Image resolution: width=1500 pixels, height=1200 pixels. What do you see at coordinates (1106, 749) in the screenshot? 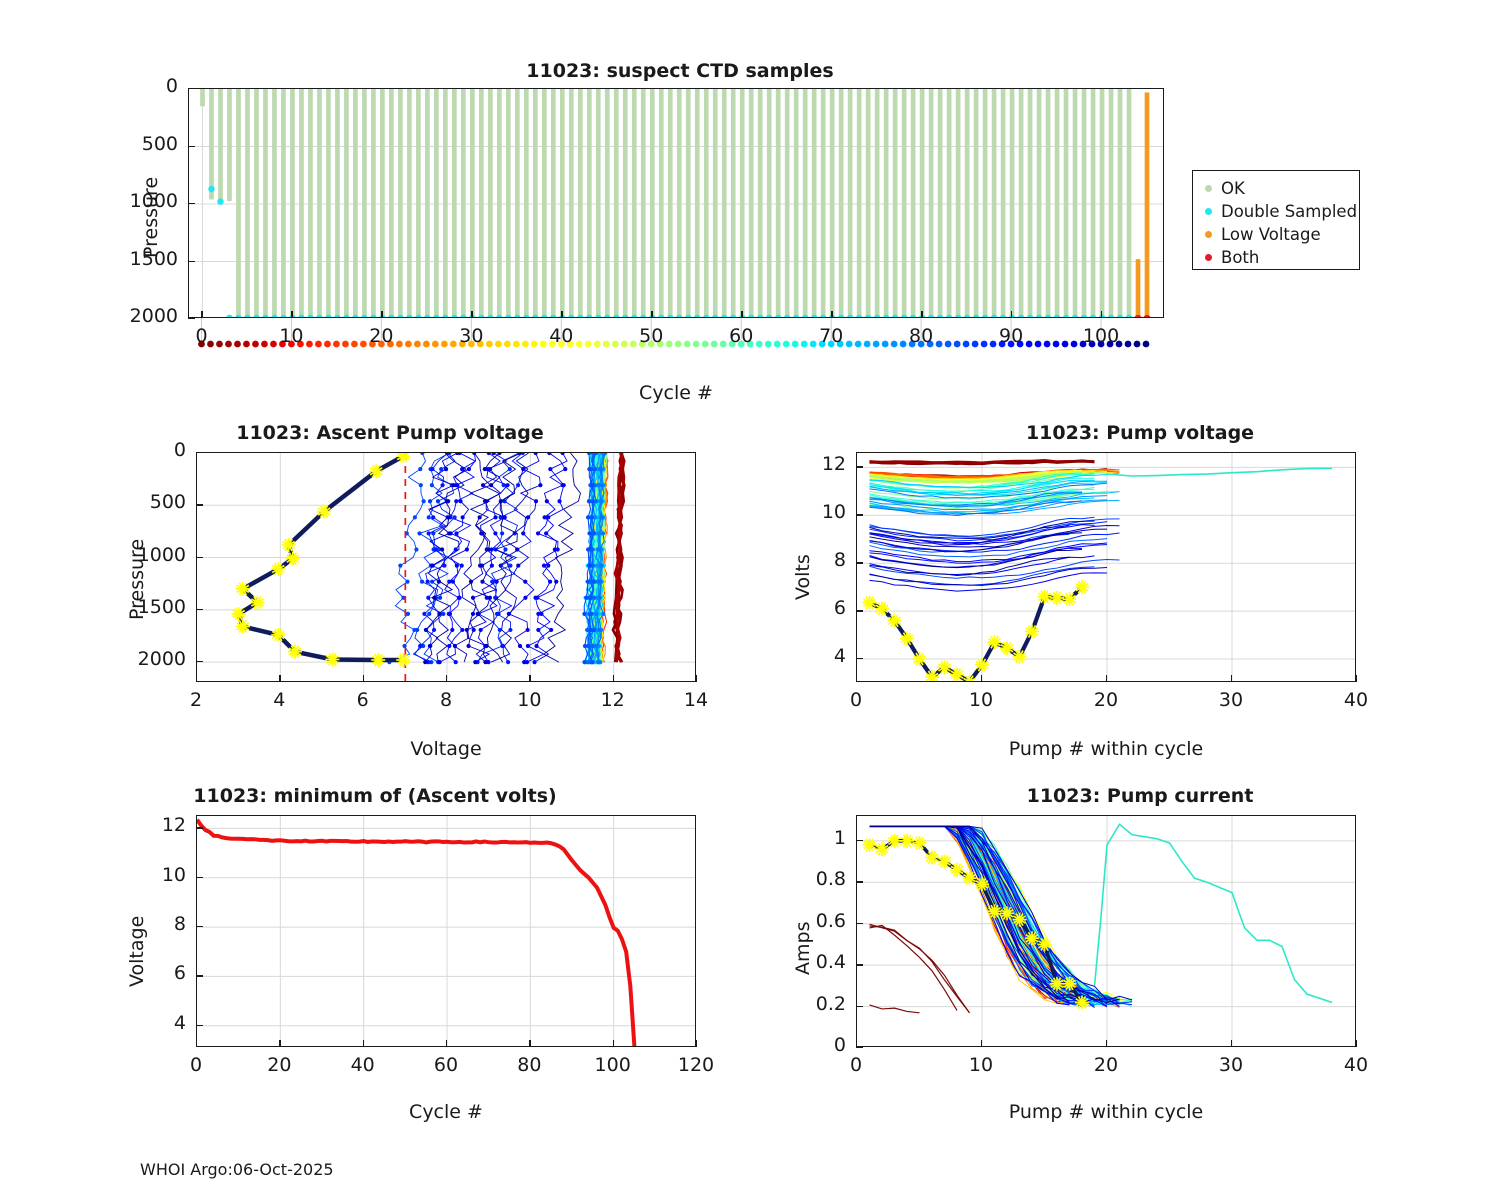
I see `axis-label-pump-num-3: Pump # within cycle` at bounding box center [1106, 749].